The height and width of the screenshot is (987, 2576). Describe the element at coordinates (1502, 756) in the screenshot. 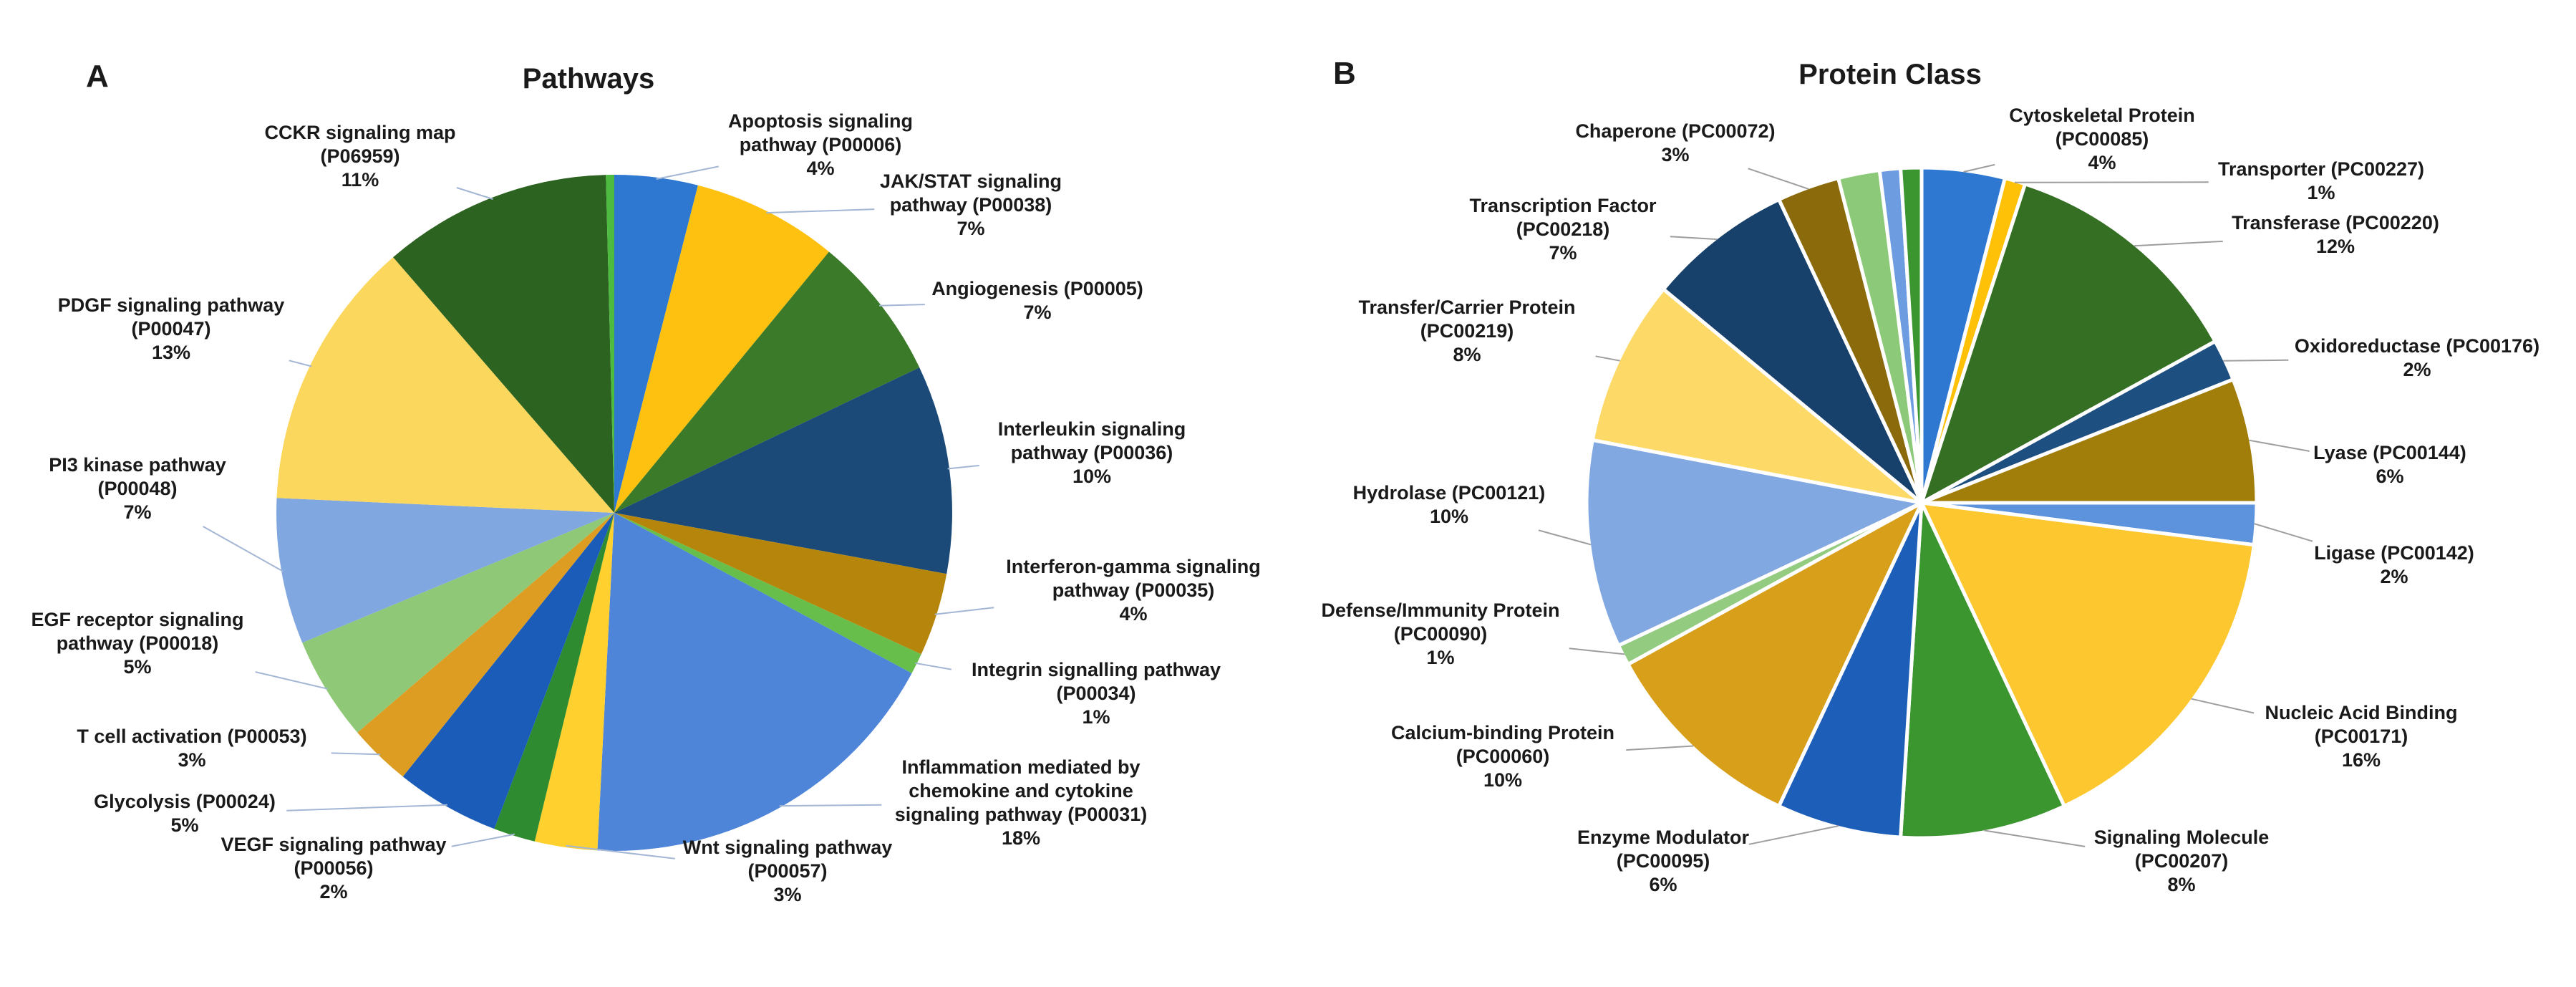

I see `slice-label-b-9: Calcium-binding Protein (PC00060) 10%` at that location.